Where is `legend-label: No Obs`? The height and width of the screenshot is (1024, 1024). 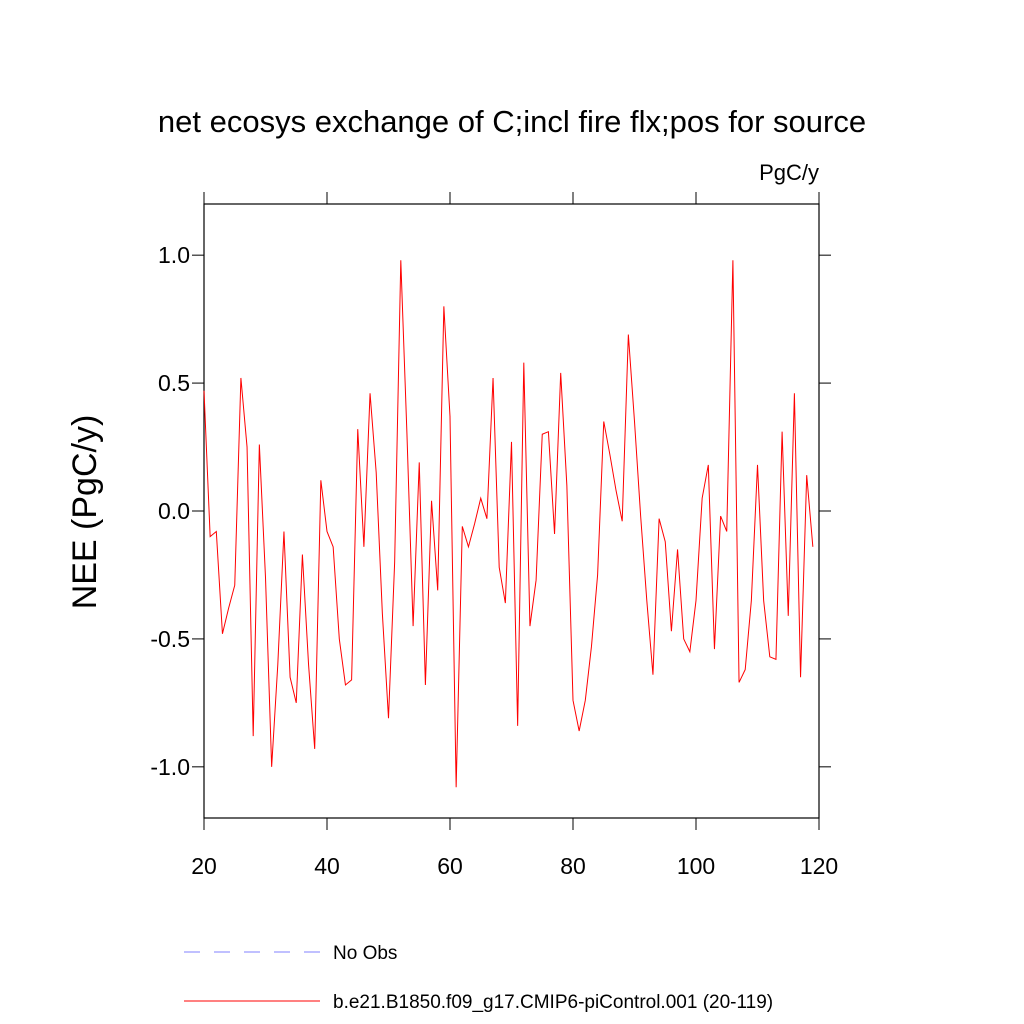 legend-label: No Obs is located at coordinates (365, 953).